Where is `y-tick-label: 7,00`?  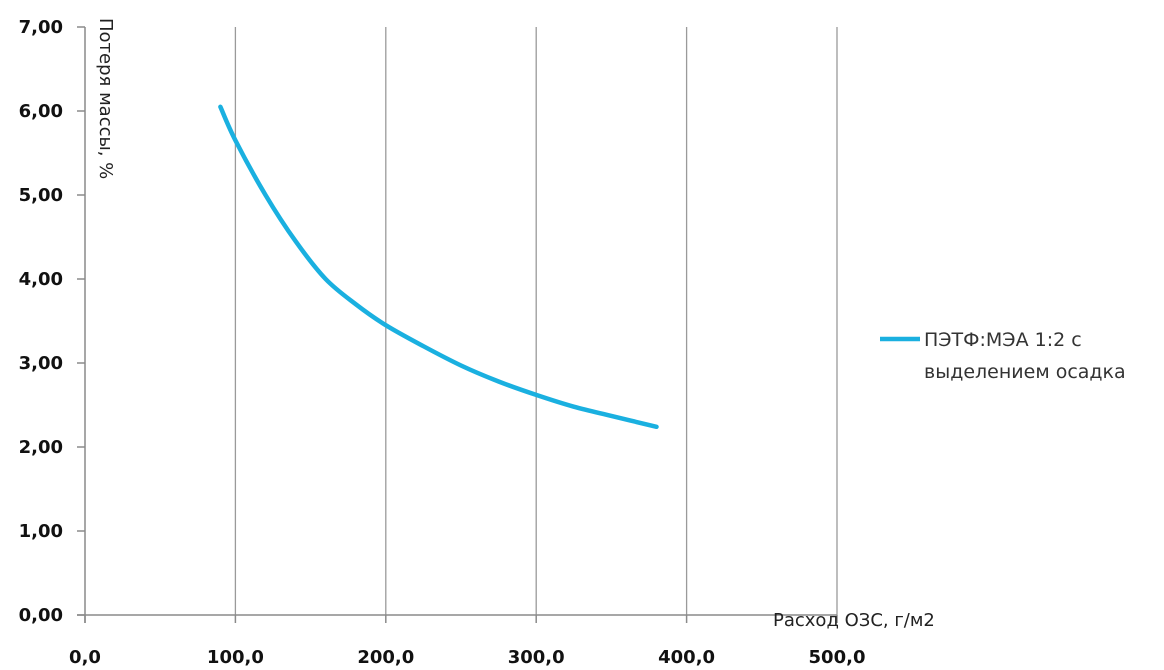 y-tick-label: 7,00 is located at coordinates (41, 27).